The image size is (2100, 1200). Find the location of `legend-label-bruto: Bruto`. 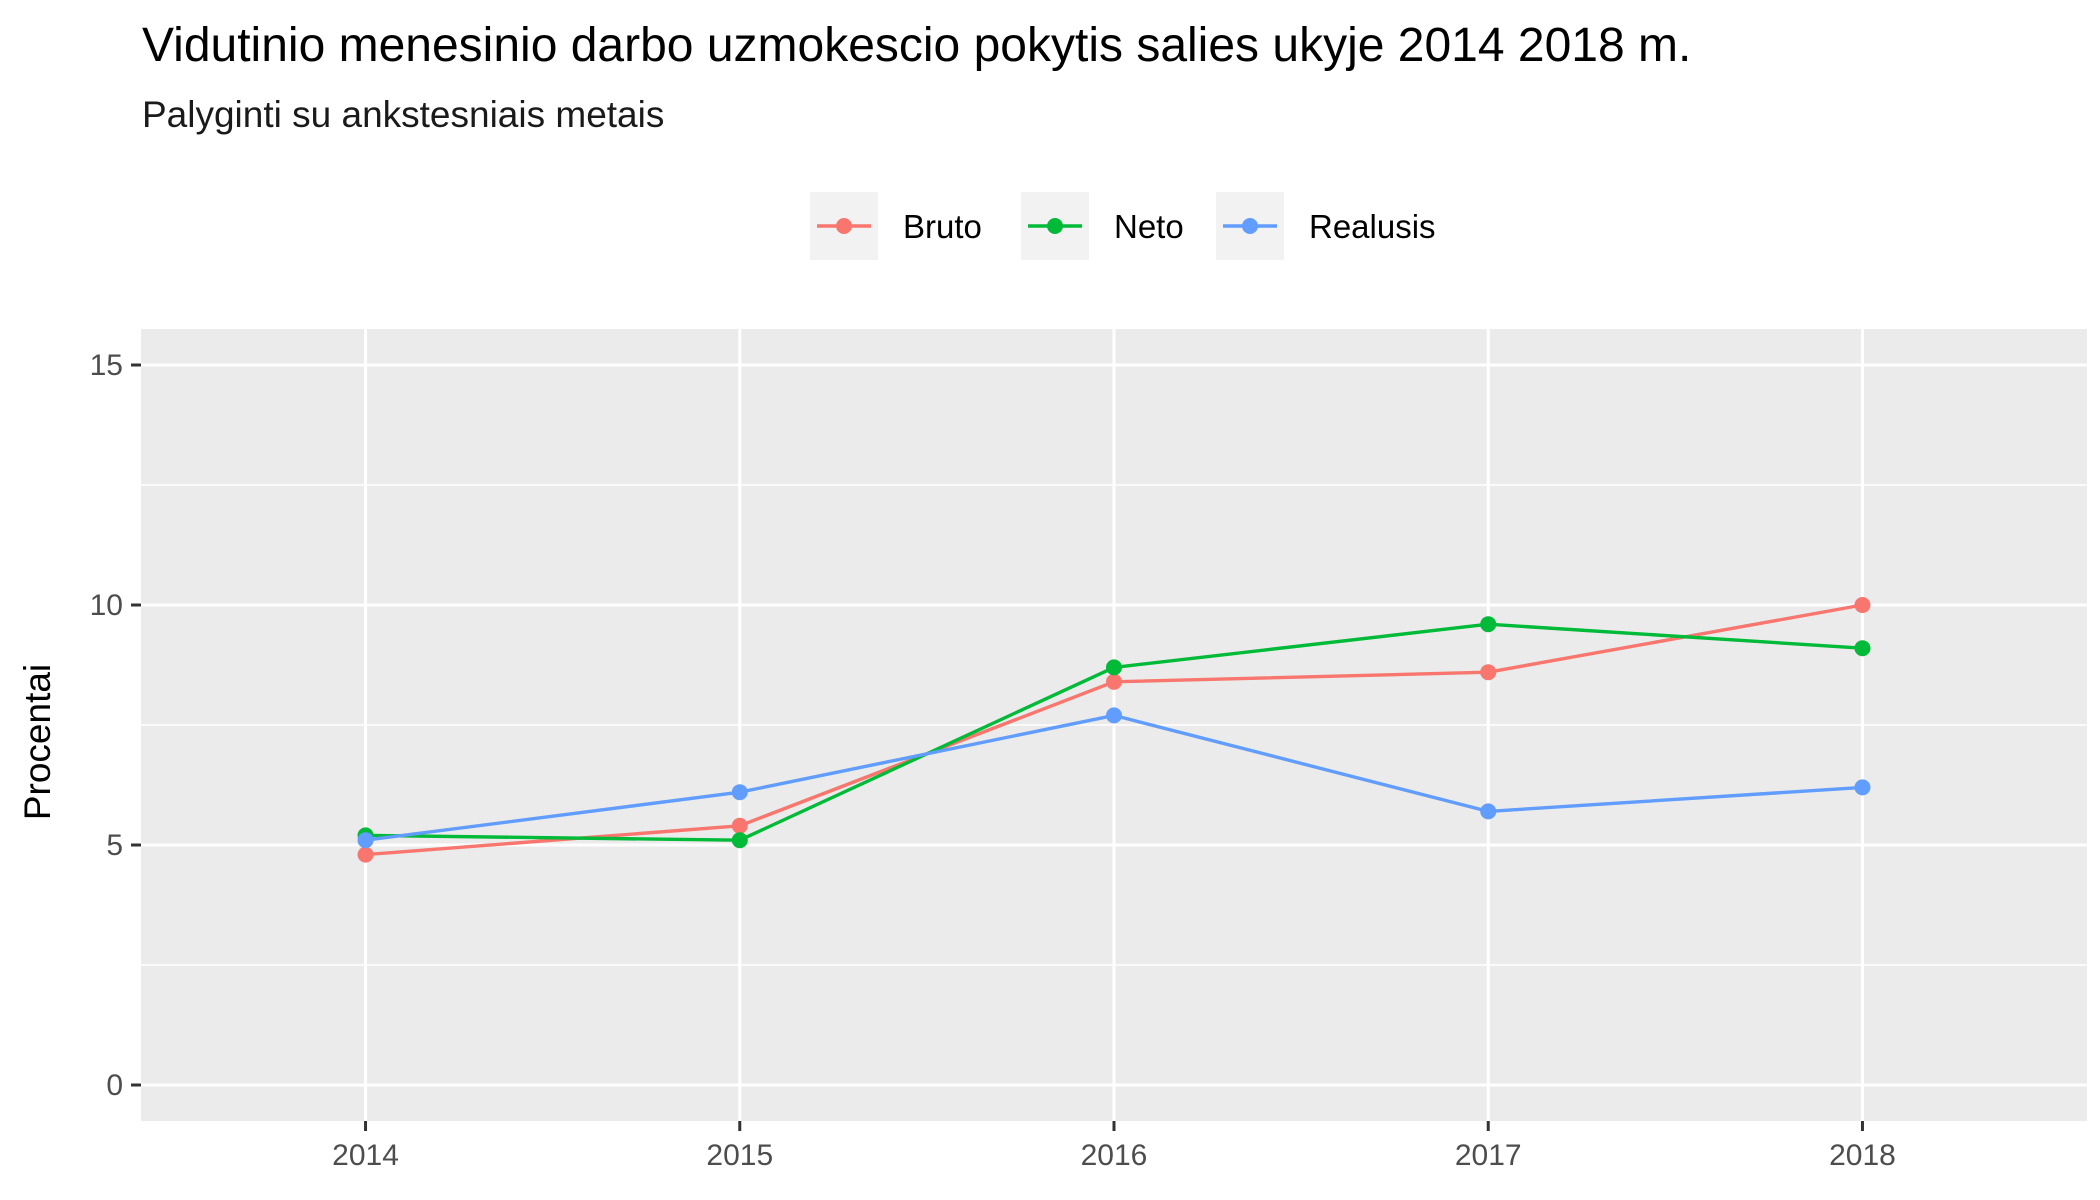

legend-label-bruto: Bruto is located at coordinates (942, 226).